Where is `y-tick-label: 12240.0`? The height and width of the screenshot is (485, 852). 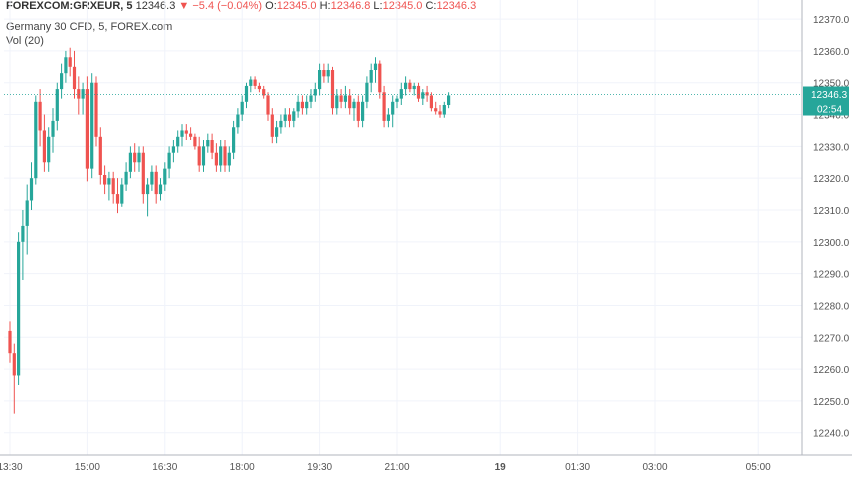
y-tick-label: 12240.0 is located at coordinates (831, 434).